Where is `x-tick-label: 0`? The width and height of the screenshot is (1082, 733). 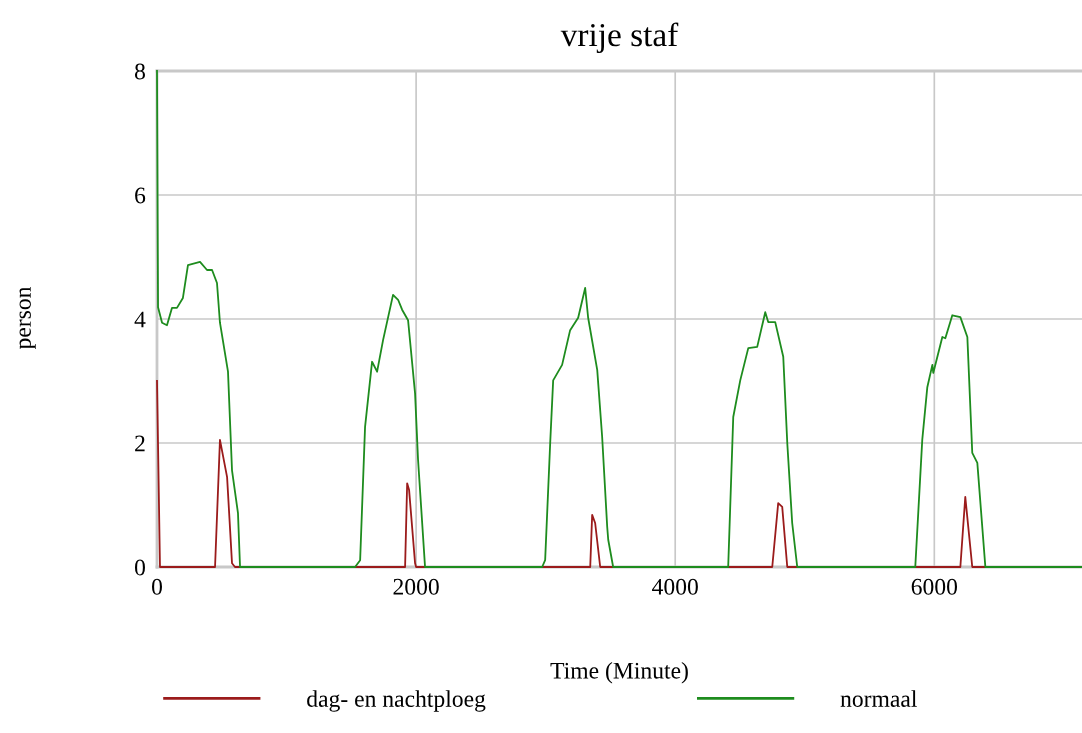
x-tick-label: 0 is located at coordinates (157, 586).